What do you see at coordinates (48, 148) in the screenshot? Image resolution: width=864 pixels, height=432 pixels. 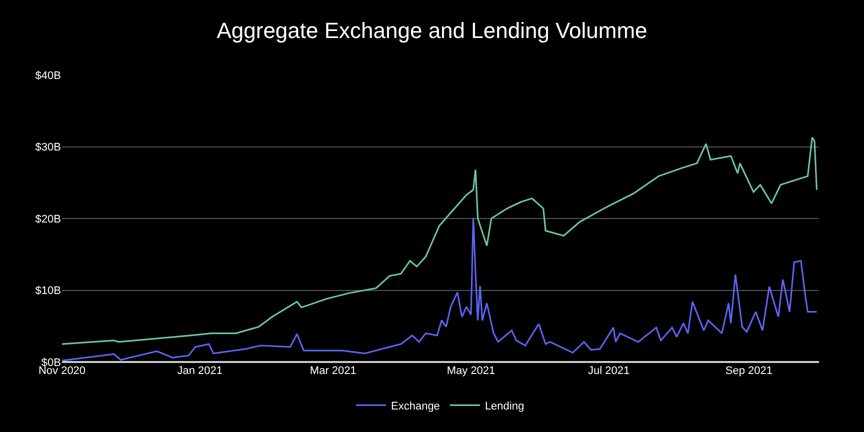 I see `y-tick-label: $30B` at bounding box center [48, 148].